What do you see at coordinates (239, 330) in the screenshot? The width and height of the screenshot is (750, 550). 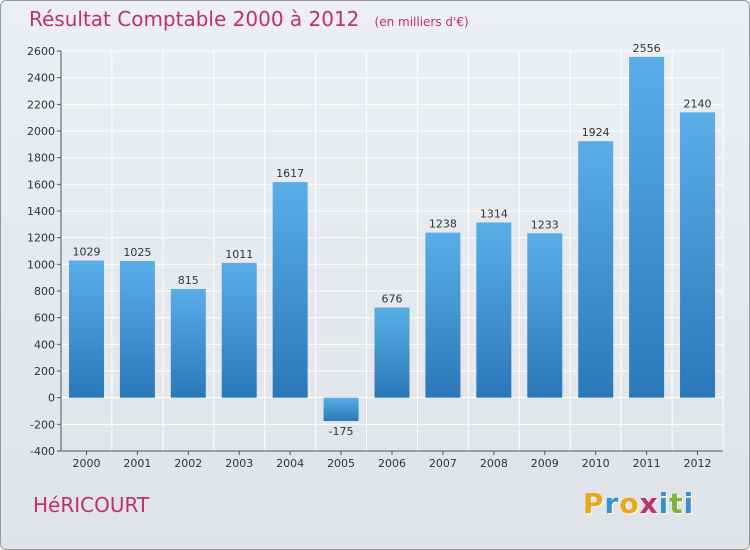 I see `bar-2003` at bounding box center [239, 330].